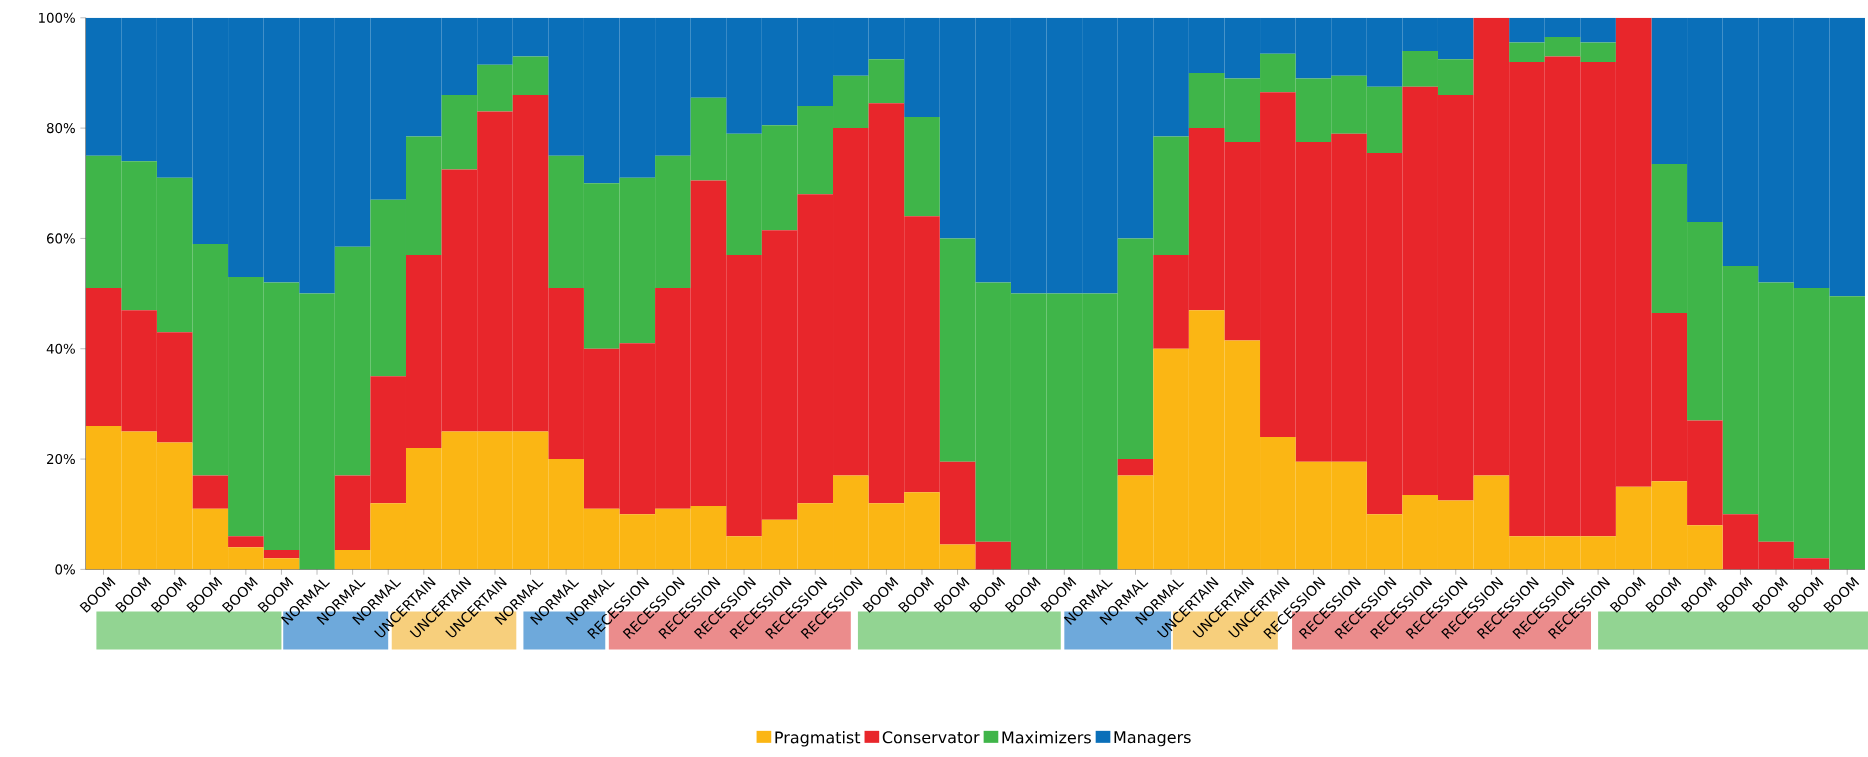 The width and height of the screenshot is (1868, 757). What do you see at coordinates (65, 569) in the screenshot?
I see `y-tick-label: 0%` at bounding box center [65, 569].